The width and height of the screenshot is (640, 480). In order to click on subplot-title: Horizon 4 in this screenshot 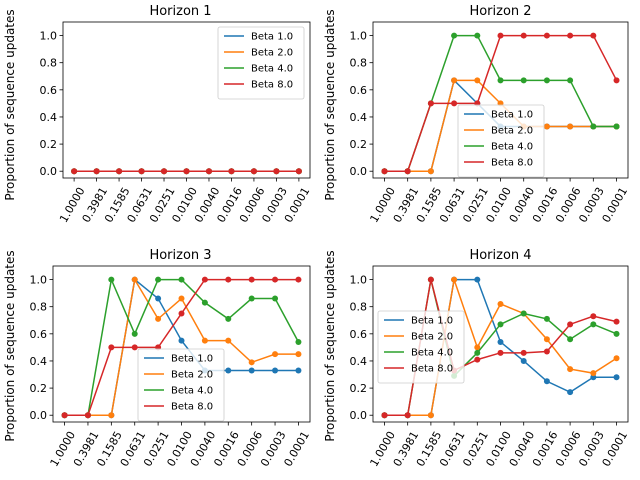, I will do `click(500, 255)`.